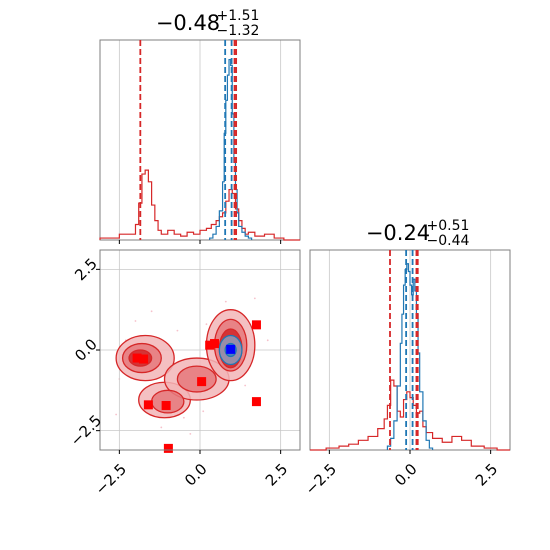  What do you see at coordinates (448, 241) in the screenshot?
I see `panel-title-lower-error: −0.44` at bounding box center [448, 241].